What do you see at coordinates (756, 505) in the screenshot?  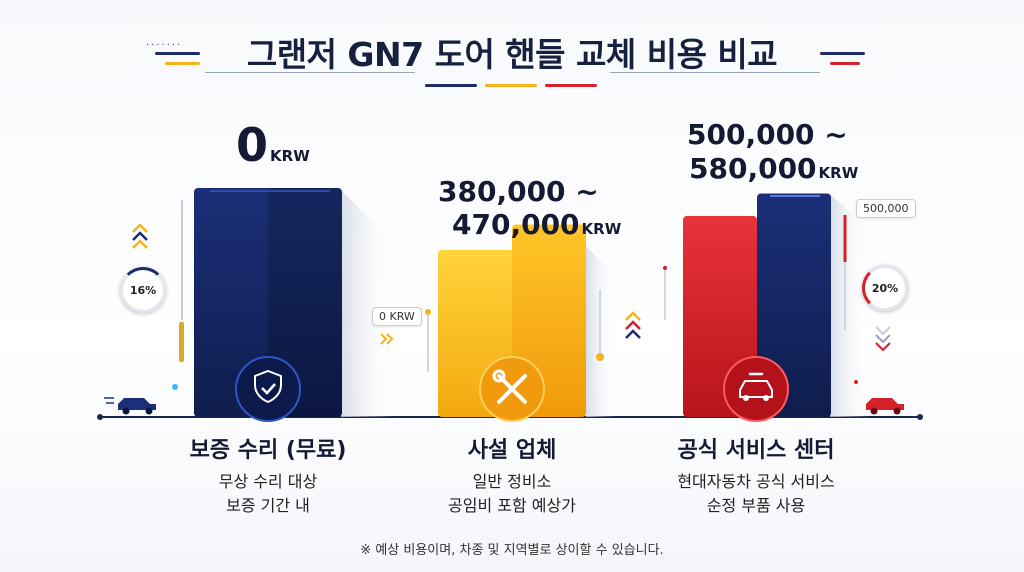 I see `category-desc-official-2: 순정 부품 사용` at bounding box center [756, 505].